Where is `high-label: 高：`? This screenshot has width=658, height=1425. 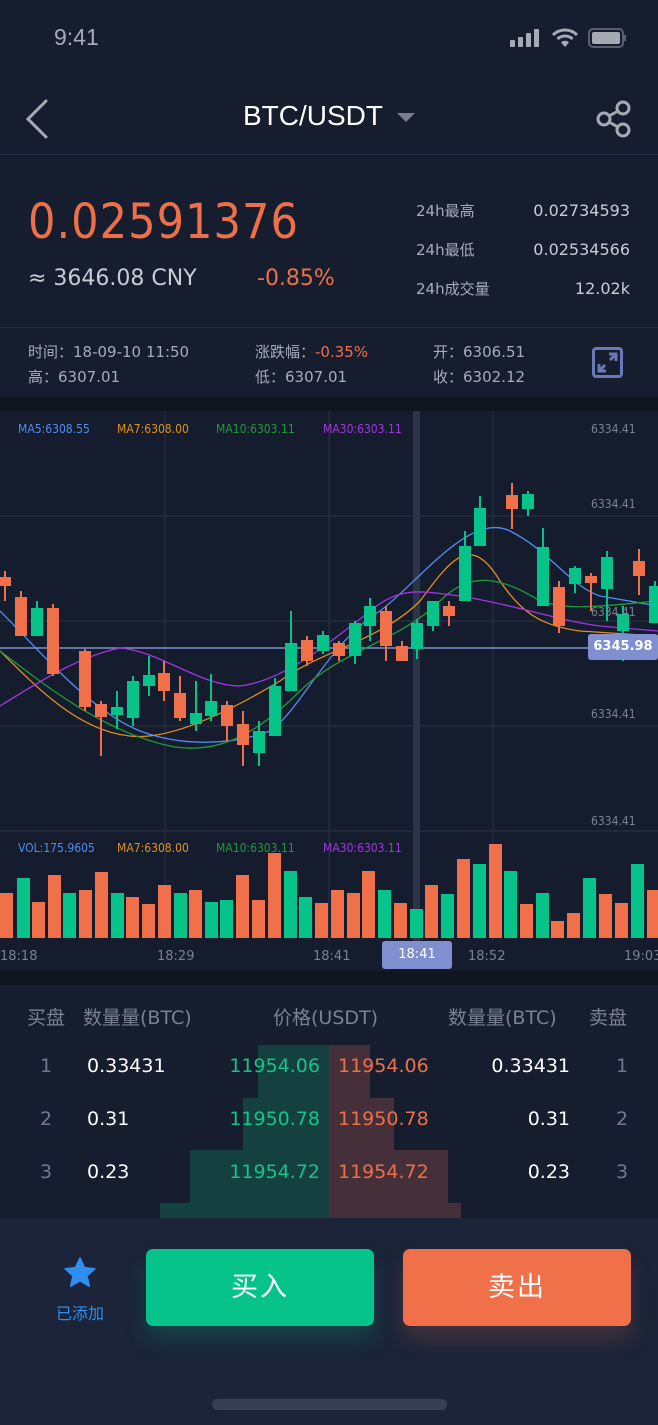 high-label: 高： is located at coordinates (43, 377).